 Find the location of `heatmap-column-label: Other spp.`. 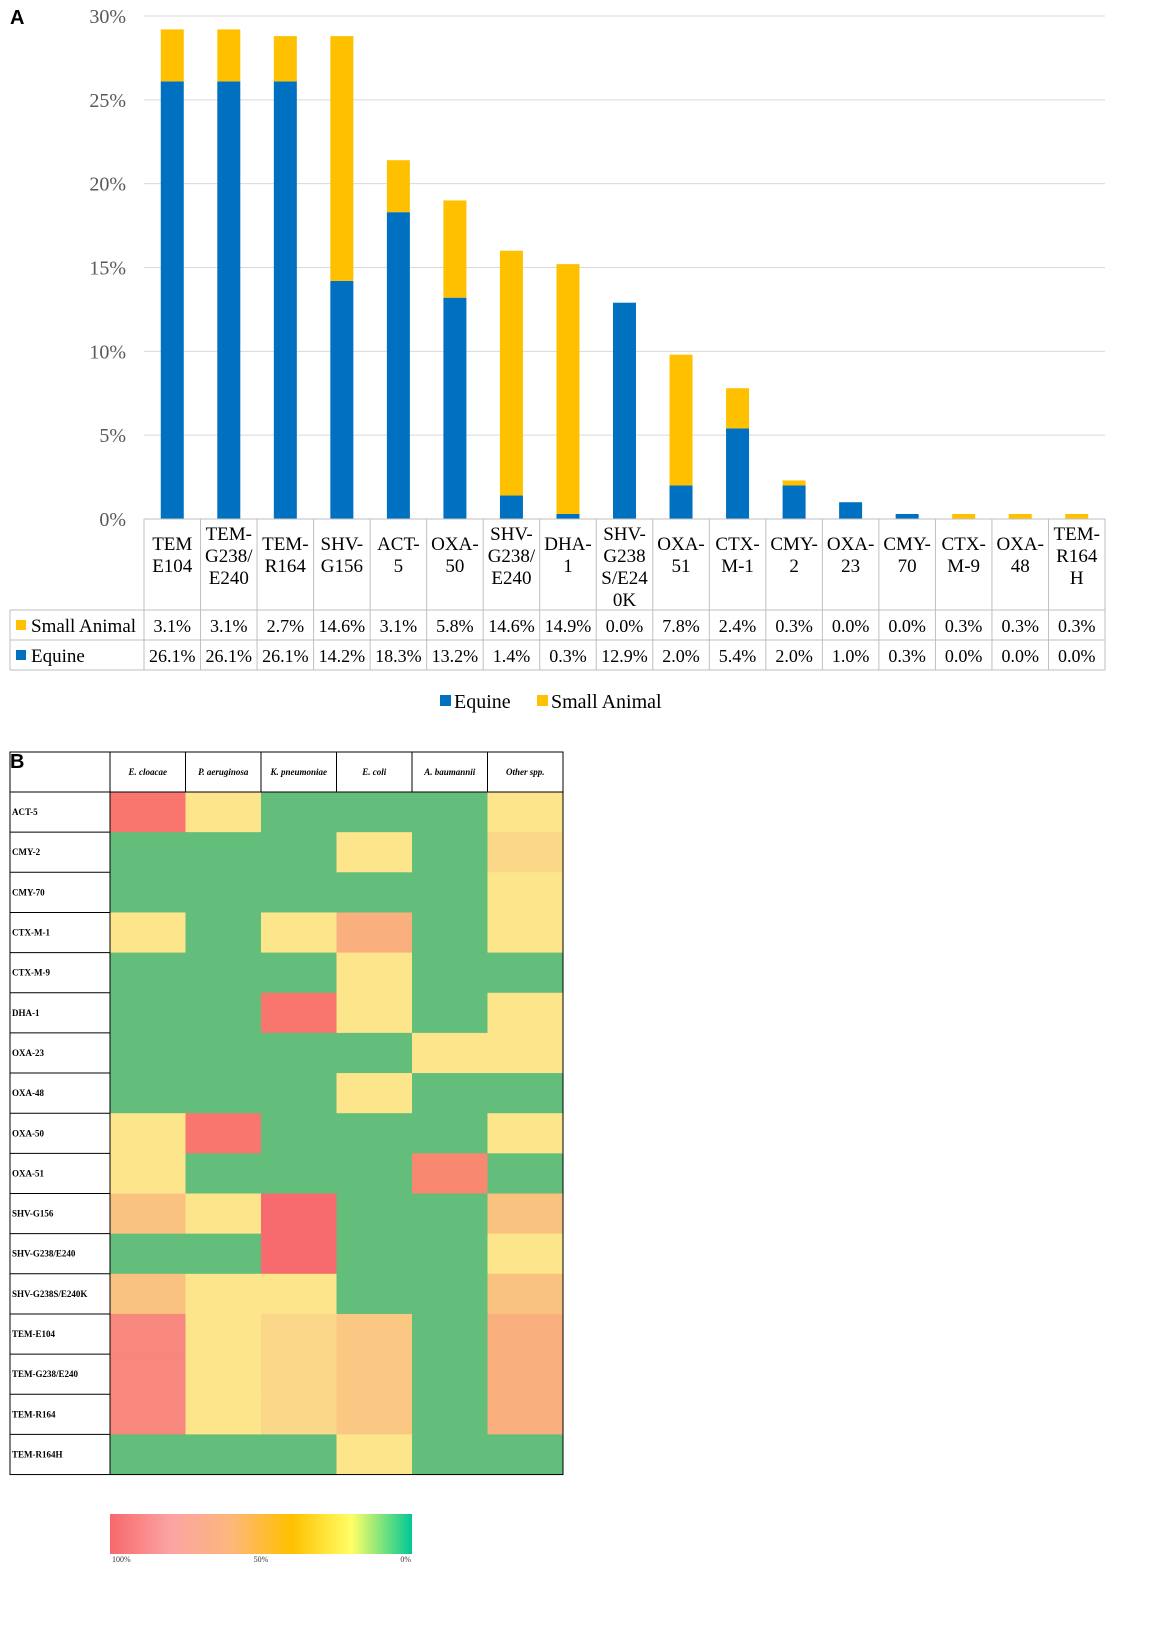

heatmap-column-label: Other spp. is located at coordinates (525, 772).